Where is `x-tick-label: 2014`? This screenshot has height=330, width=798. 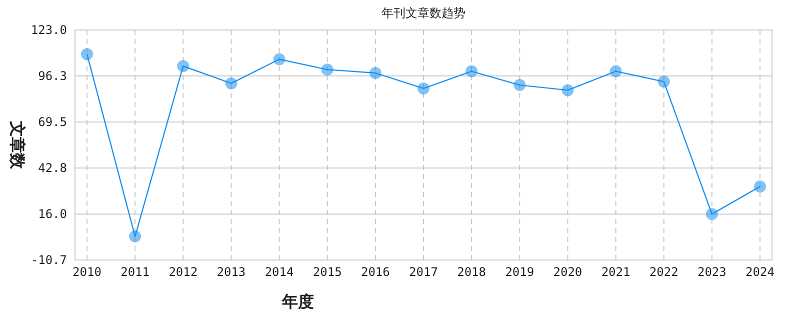 x-tick-label: 2014 is located at coordinates (279, 272).